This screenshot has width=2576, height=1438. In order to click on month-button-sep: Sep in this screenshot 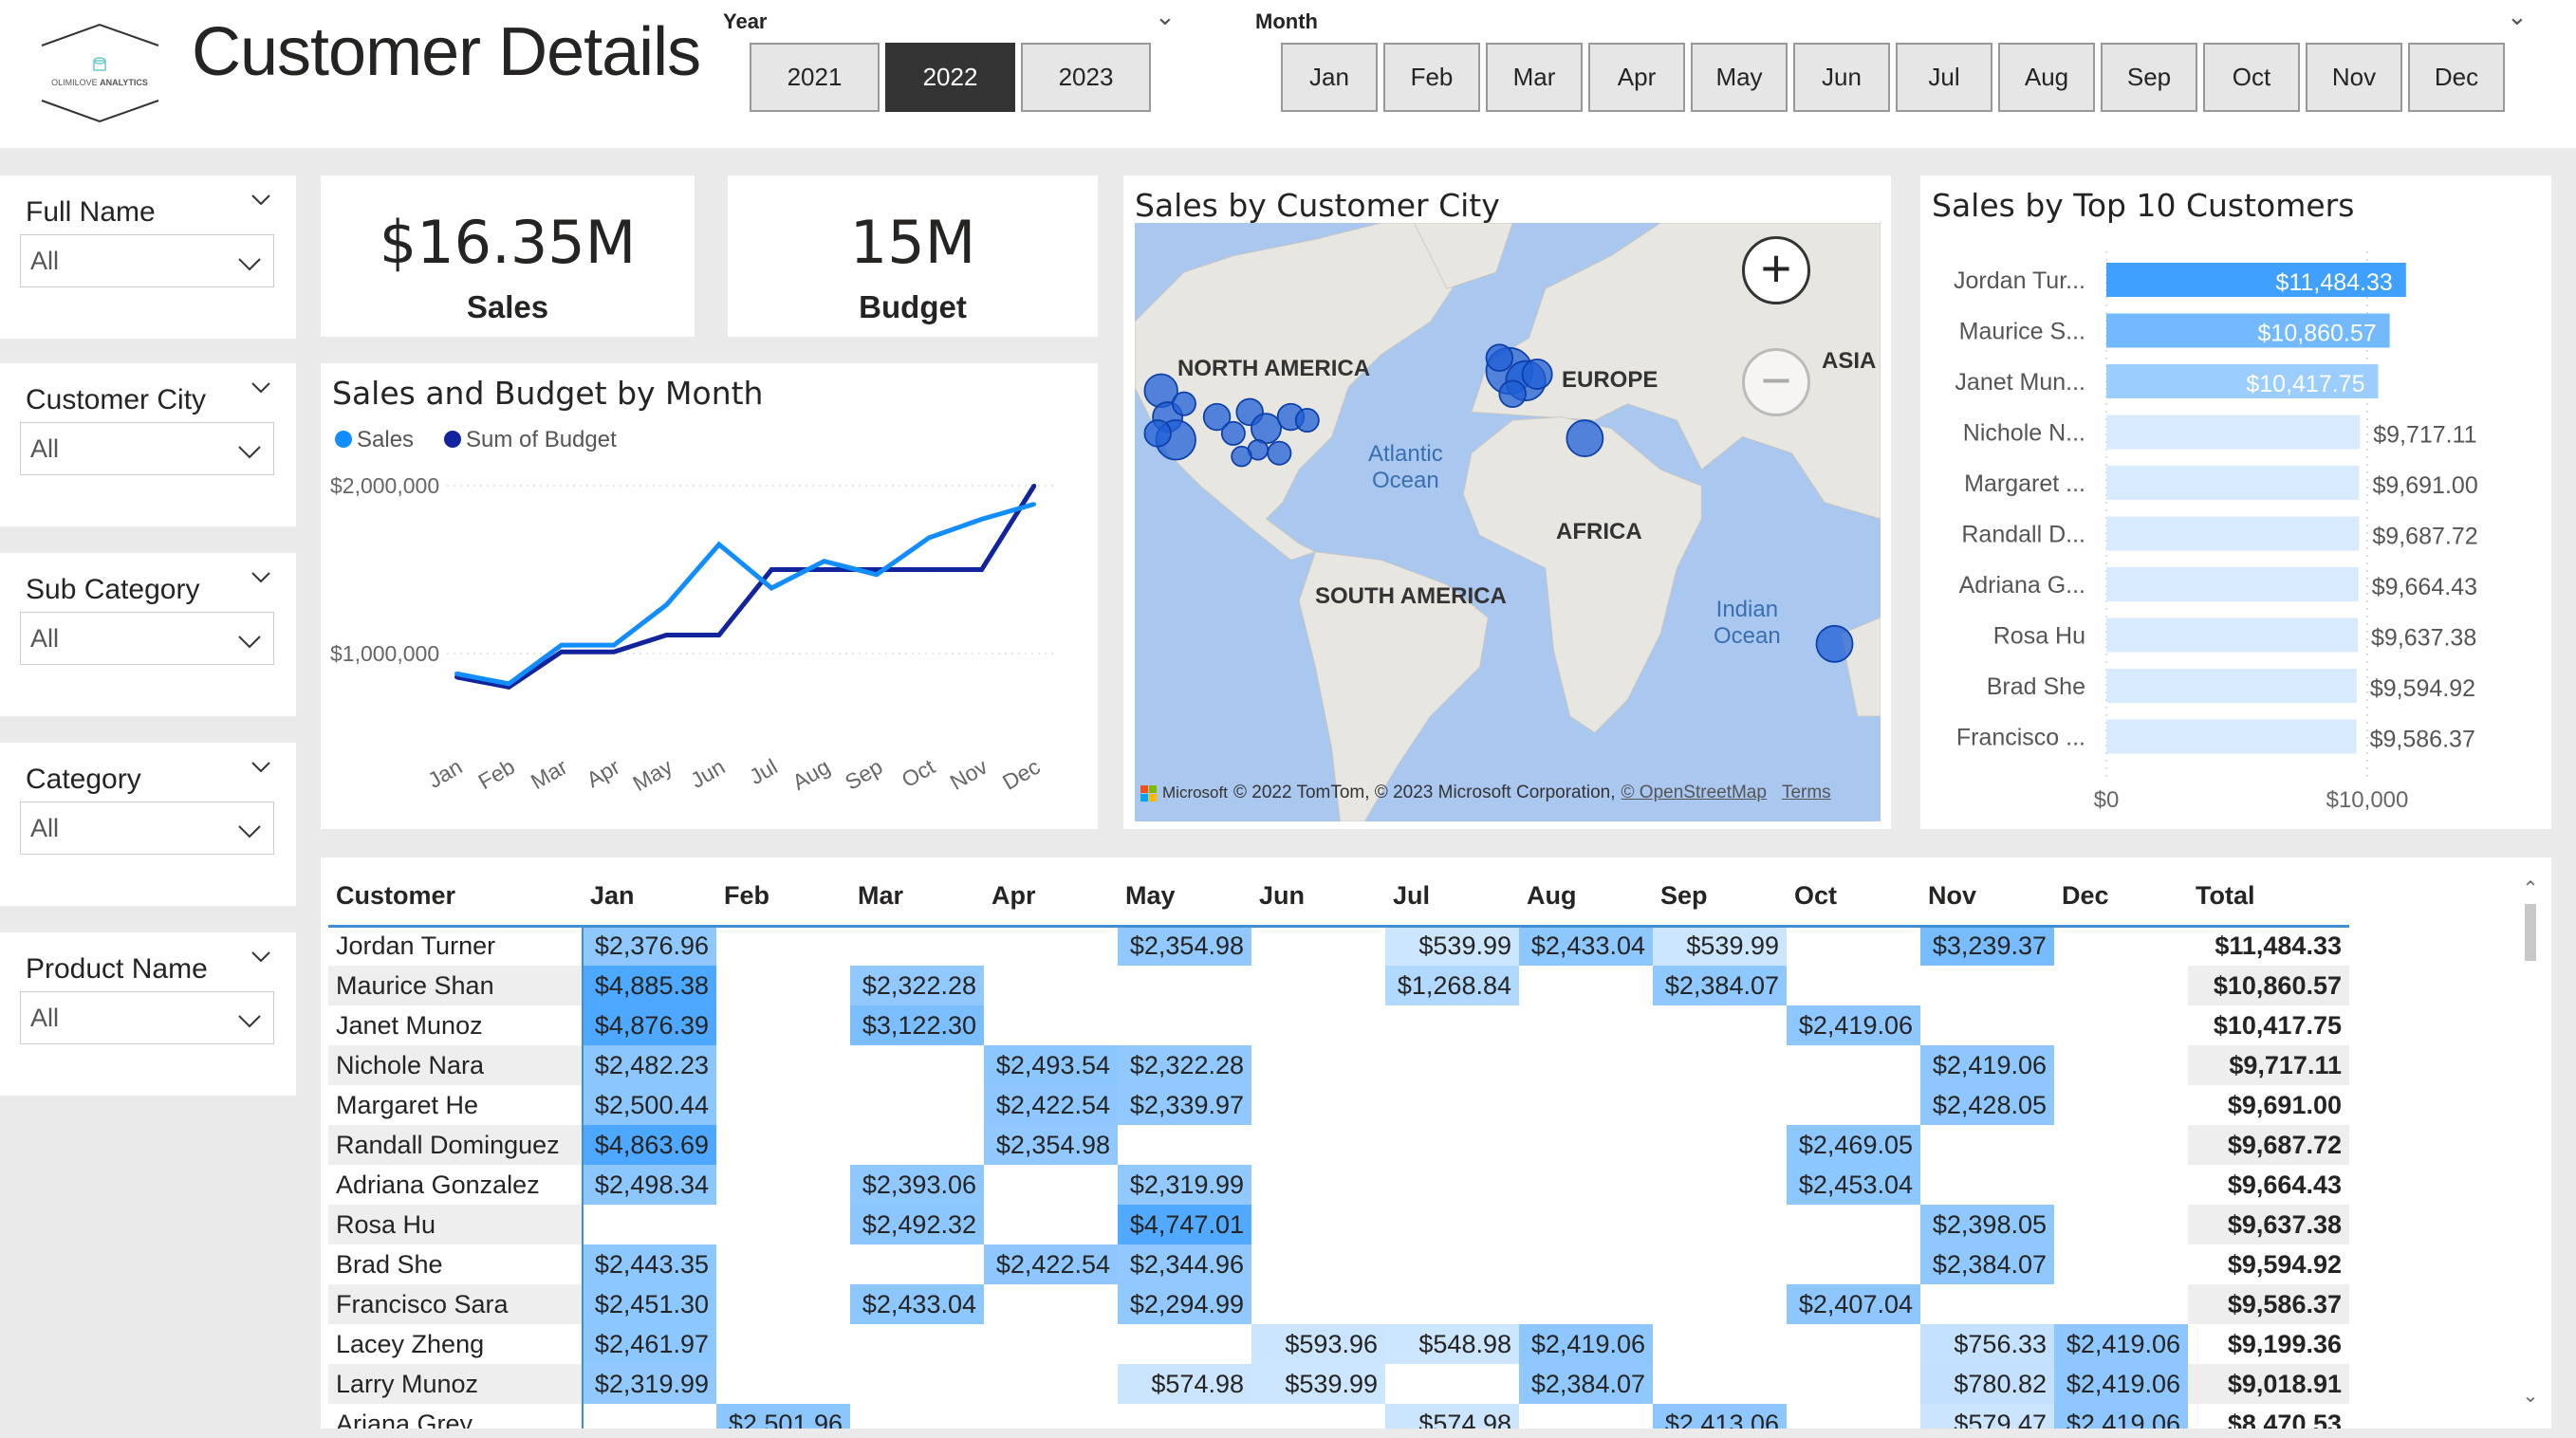, I will do `click(2149, 78)`.